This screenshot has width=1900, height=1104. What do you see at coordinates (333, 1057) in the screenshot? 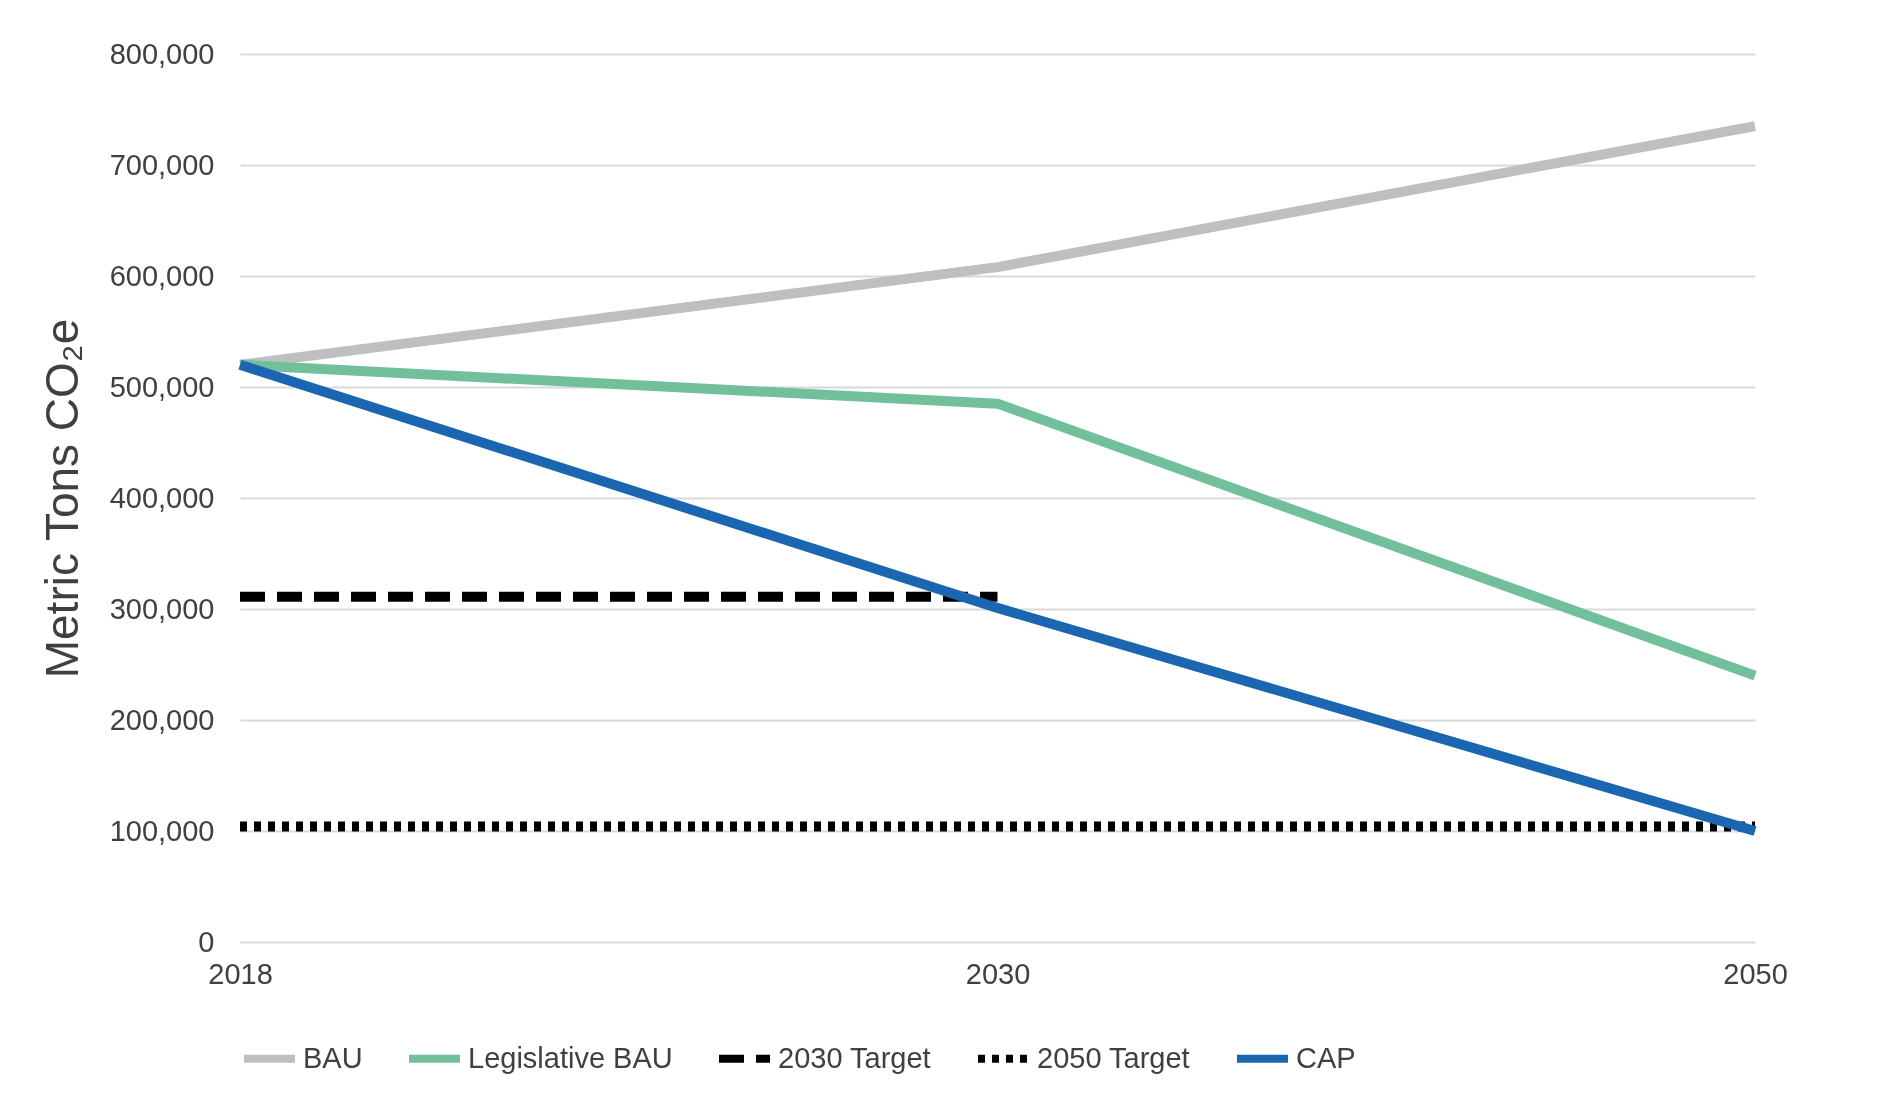
I see `legend-label: BAU` at bounding box center [333, 1057].